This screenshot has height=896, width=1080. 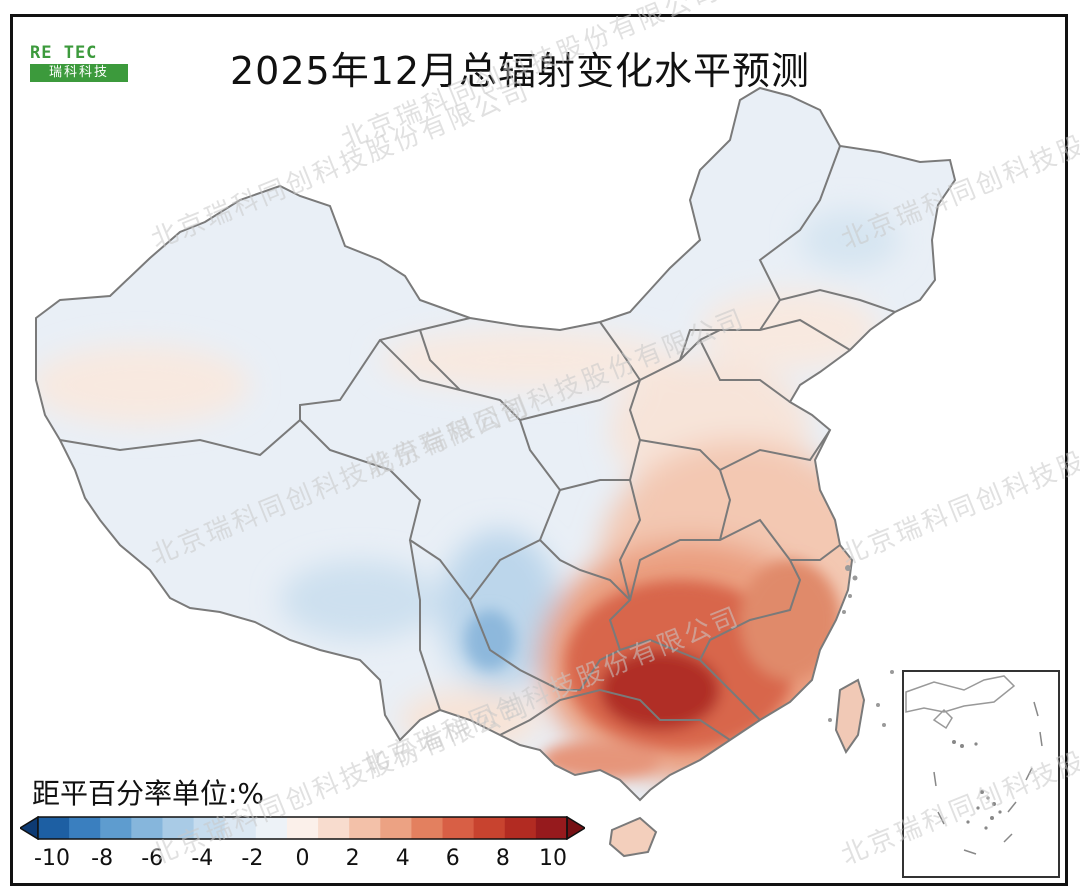 What do you see at coordinates (202, 858) in the screenshot?
I see `colorbar-tick-label: -4` at bounding box center [202, 858].